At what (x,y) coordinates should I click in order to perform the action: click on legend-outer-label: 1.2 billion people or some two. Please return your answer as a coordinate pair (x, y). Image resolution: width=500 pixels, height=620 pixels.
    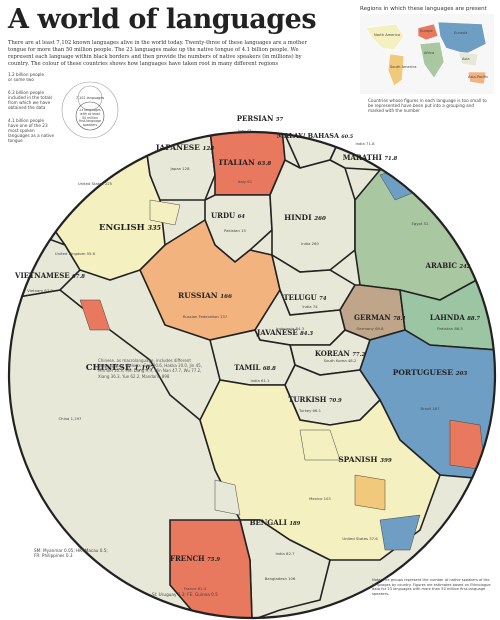
    Looking at the image, I should click on (32, 77).